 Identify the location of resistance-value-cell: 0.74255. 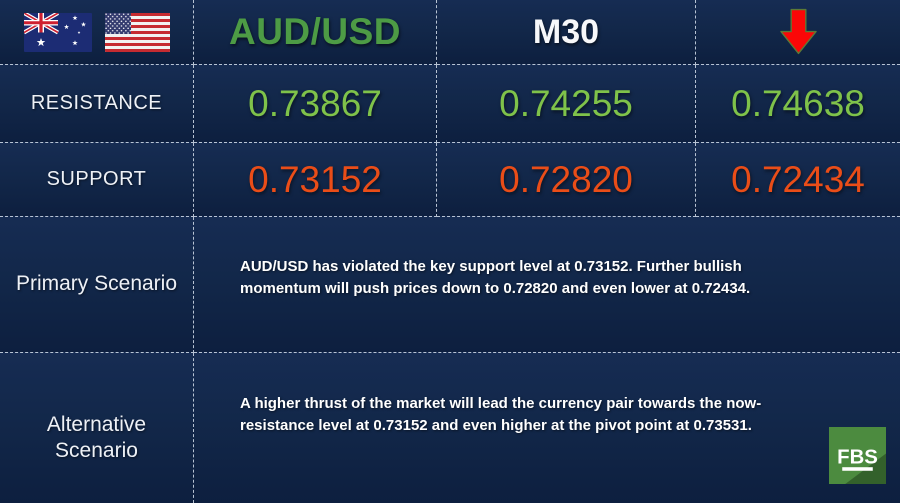
(566, 104).